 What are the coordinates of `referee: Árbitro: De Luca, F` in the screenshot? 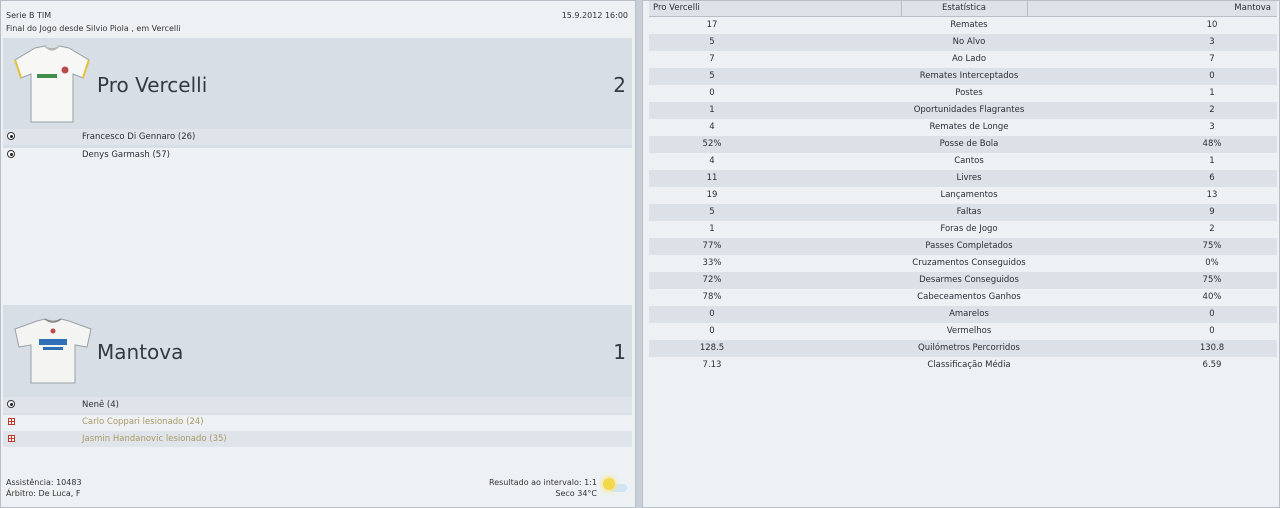 It's located at (43, 493).